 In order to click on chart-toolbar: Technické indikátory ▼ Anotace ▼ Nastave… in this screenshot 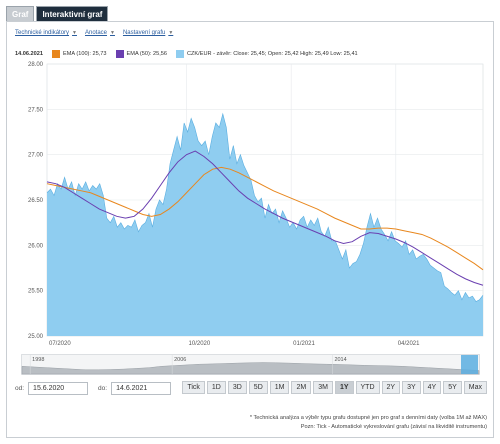, I will do `click(98, 33)`.